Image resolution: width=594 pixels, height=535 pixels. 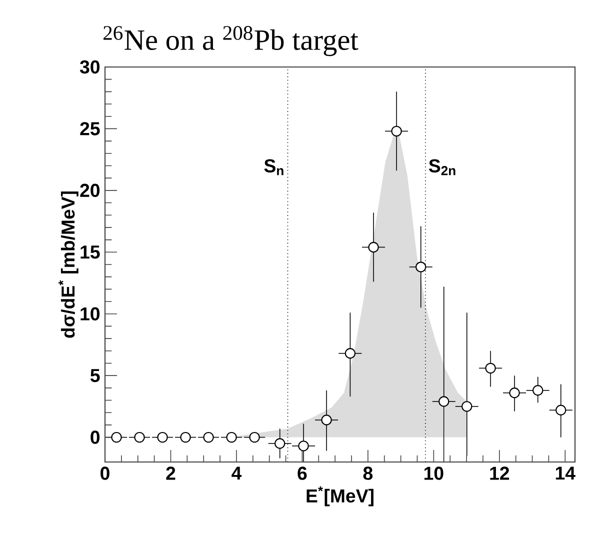 What do you see at coordinates (95, 437) in the screenshot?
I see `y-tick-label: 0` at bounding box center [95, 437].